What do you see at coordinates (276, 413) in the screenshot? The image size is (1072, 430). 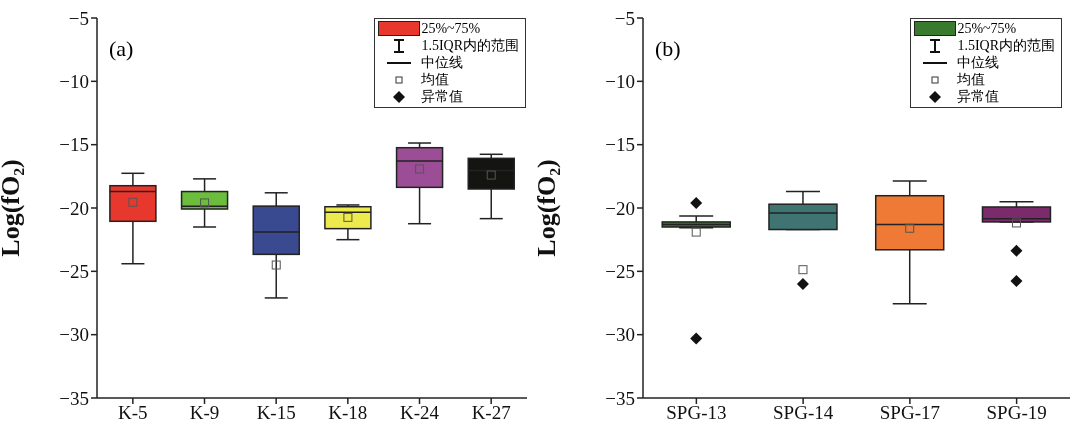 I see `x-tick-label: K-15` at bounding box center [276, 413].